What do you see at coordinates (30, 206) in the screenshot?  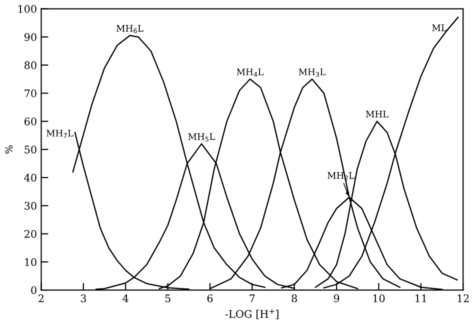 I see `y-tick-label: 30` at bounding box center [30, 206].